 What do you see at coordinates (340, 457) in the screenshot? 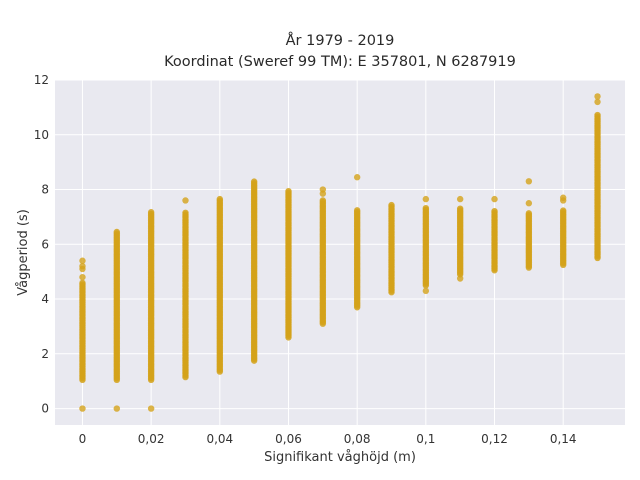
I see `x-axis-title: Signifikant våghöjd (m)` at bounding box center [340, 457].